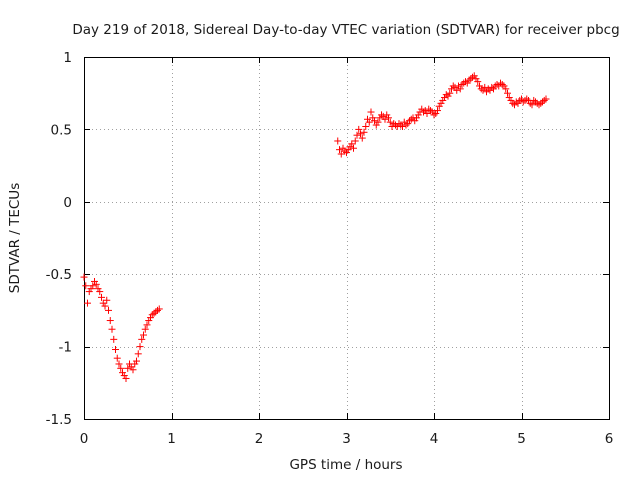 The height and width of the screenshot is (480, 640). What do you see at coordinates (59, 420) in the screenshot?
I see `y-tick-label: -1.5` at bounding box center [59, 420].